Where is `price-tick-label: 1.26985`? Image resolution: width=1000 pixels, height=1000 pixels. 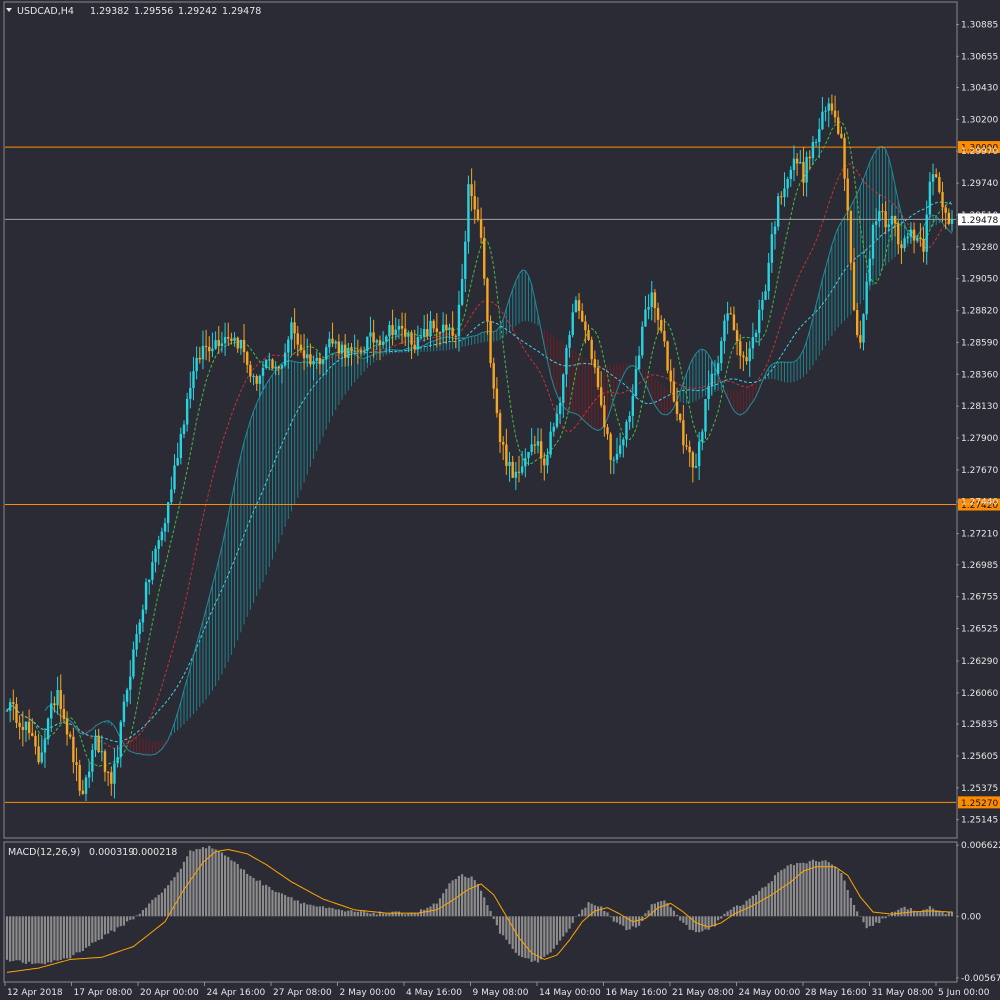
price-tick-label: 1.26985 is located at coordinates (979, 566).